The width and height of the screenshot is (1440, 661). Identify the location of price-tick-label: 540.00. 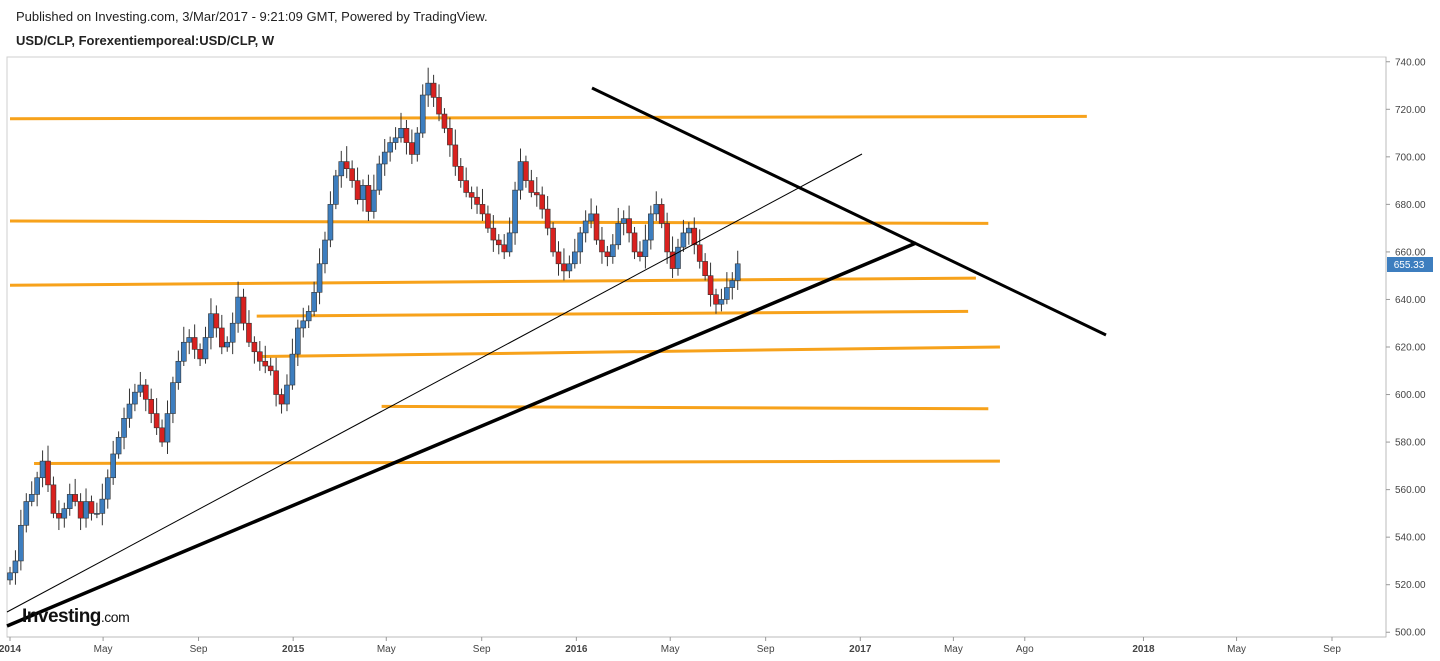
(1410, 538).